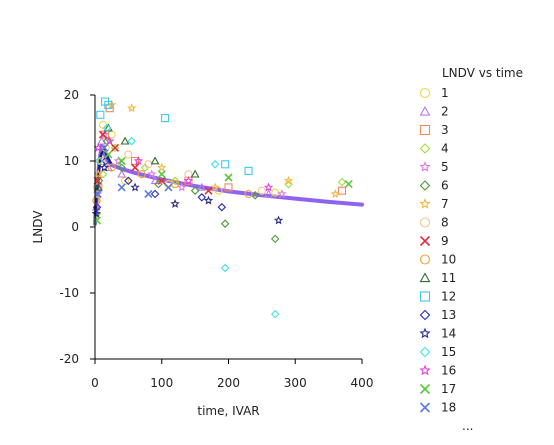  I want to click on y-ticks: 20 10 0 -10 -20, so click(77, 227).